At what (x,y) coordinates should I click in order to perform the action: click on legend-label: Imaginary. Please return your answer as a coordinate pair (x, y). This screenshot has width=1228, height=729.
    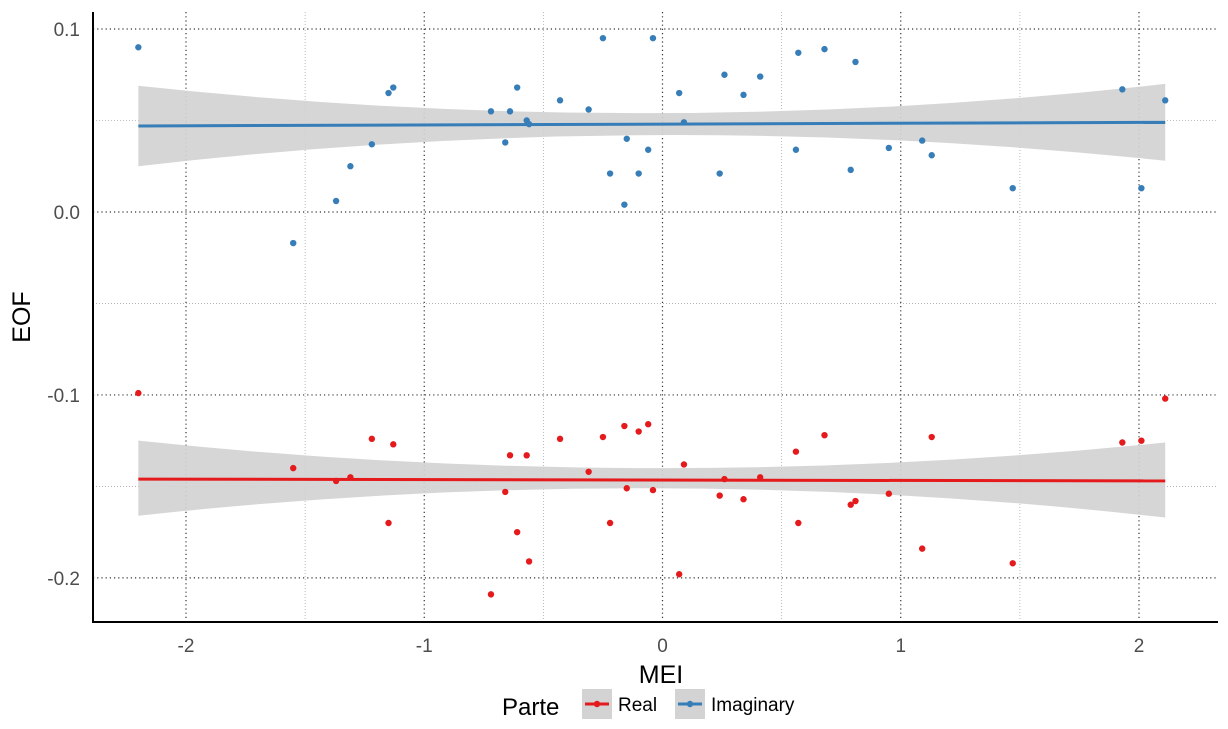
    Looking at the image, I should click on (753, 705).